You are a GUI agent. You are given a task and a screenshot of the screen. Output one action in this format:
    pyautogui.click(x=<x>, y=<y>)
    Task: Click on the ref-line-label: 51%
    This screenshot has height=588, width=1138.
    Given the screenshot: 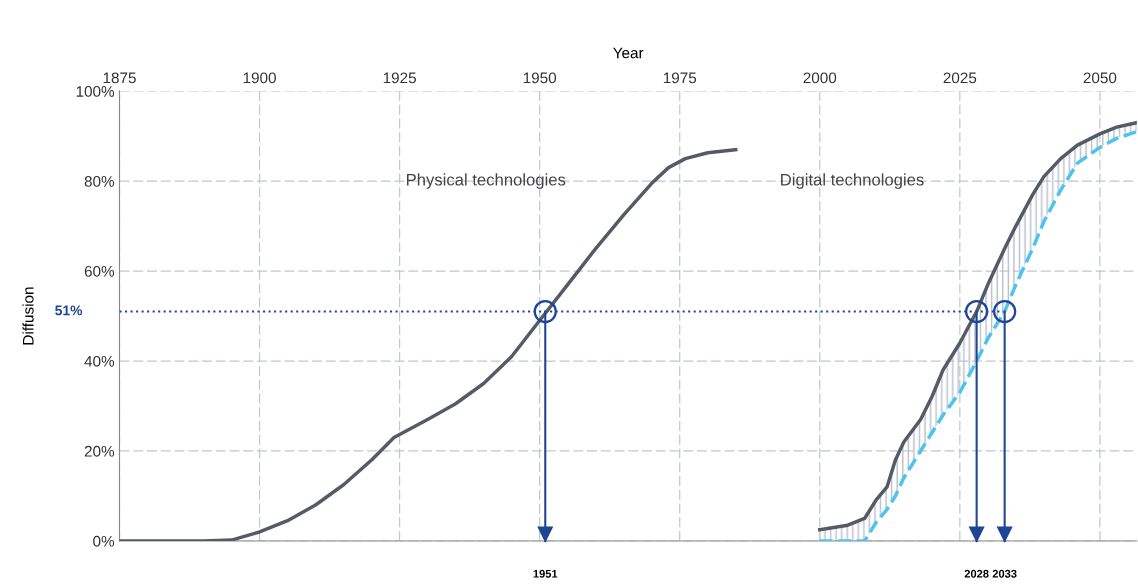 What is the action you would take?
    pyautogui.click(x=69, y=310)
    